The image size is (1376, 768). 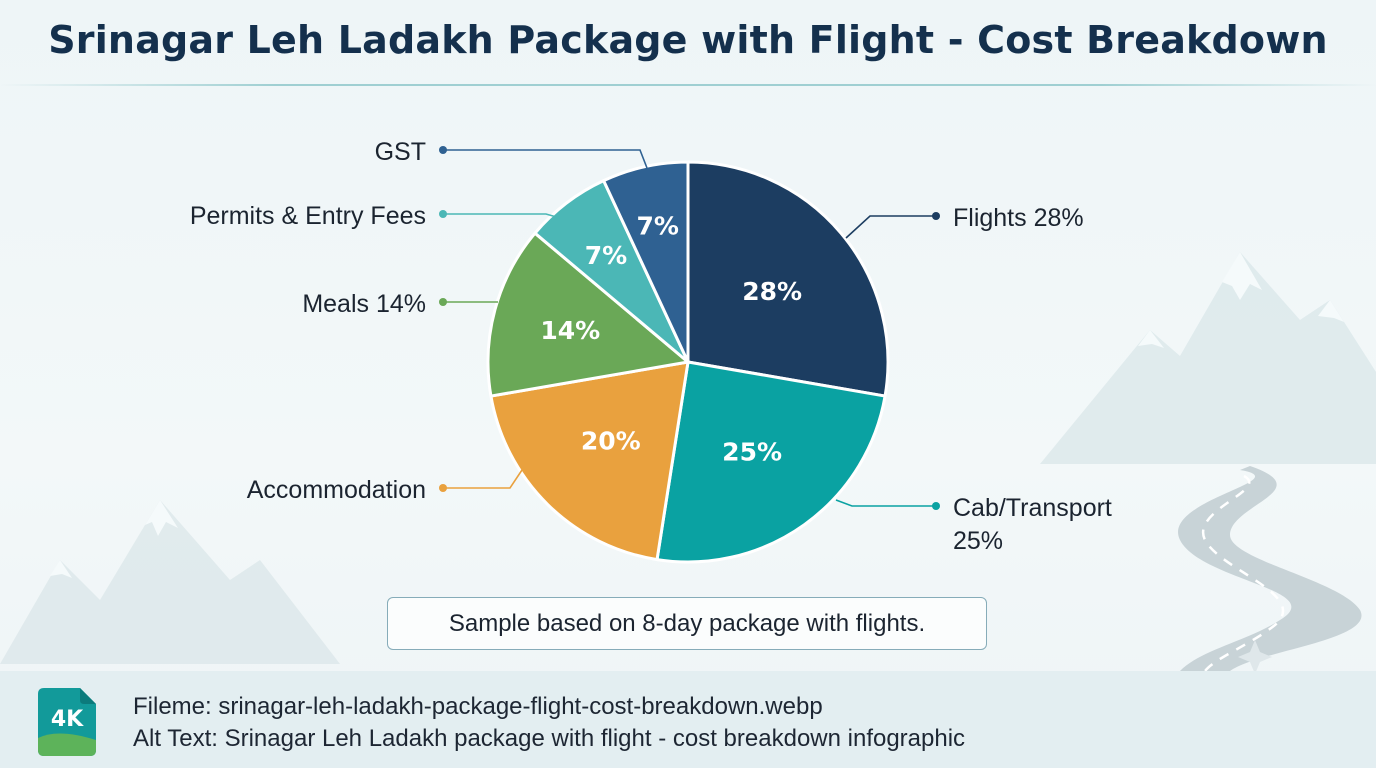 I want to click on legend-callout-label: Cab/Transport 25%, so click(x=1032, y=524).